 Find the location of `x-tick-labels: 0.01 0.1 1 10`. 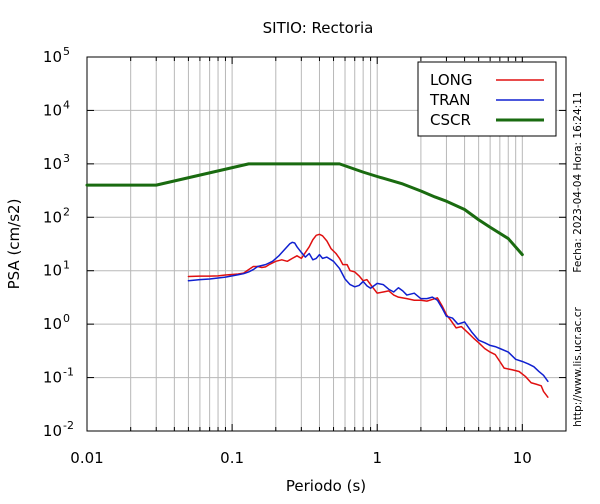

x-tick-labels: 0.01 0.1 1 10 is located at coordinates (301, 458).